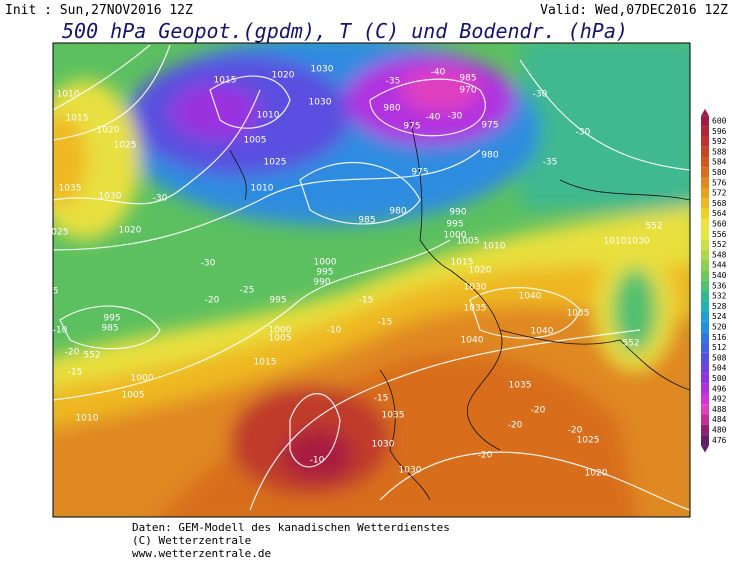 This screenshot has height=565, width=732. Describe the element at coordinates (719, 327) in the screenshot. I see `scale-label: 520` at that location.